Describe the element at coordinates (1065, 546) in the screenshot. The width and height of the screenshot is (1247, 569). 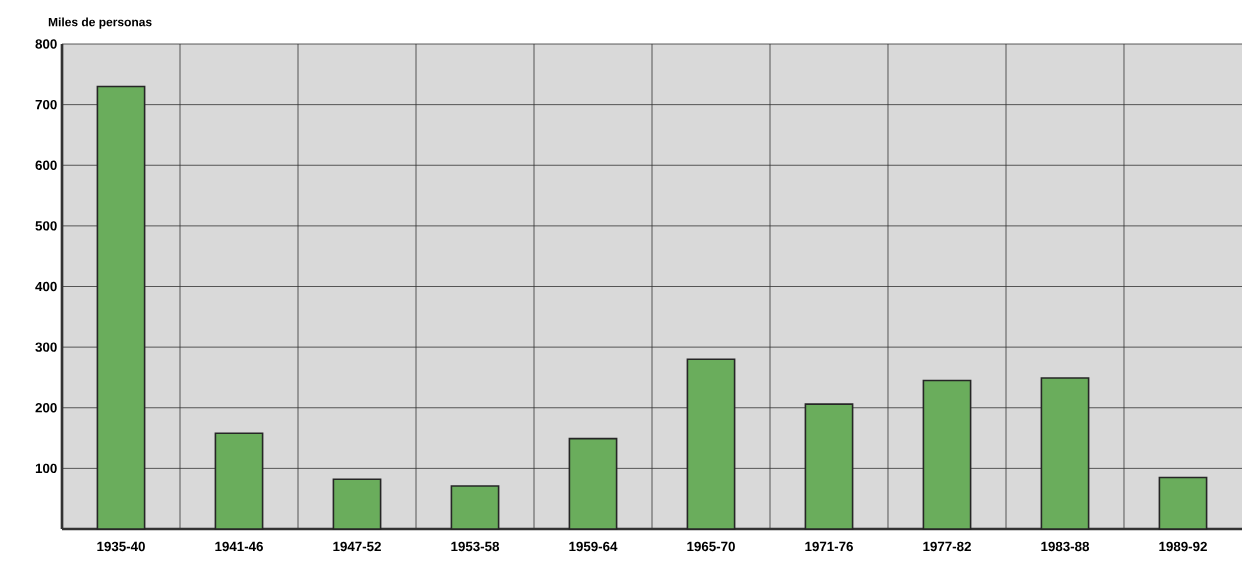
I see `x-tick-label: 1983-88` at that location.